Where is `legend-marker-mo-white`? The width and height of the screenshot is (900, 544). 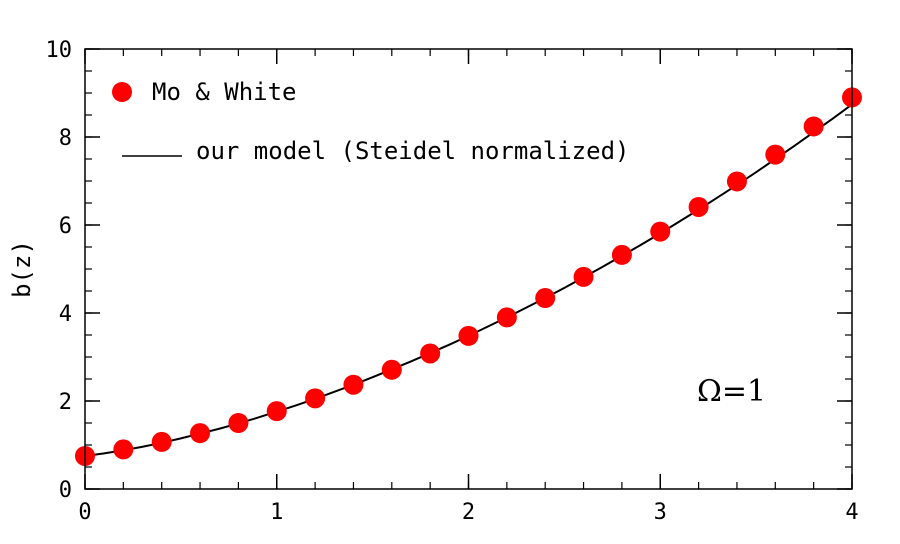
legend-marker-mo-white is located at coordinates (122, 92).